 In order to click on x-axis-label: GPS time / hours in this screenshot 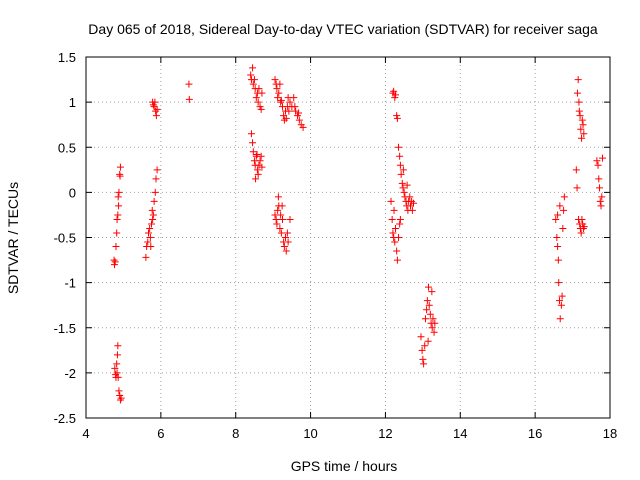, I will do `click(344, 466)`.